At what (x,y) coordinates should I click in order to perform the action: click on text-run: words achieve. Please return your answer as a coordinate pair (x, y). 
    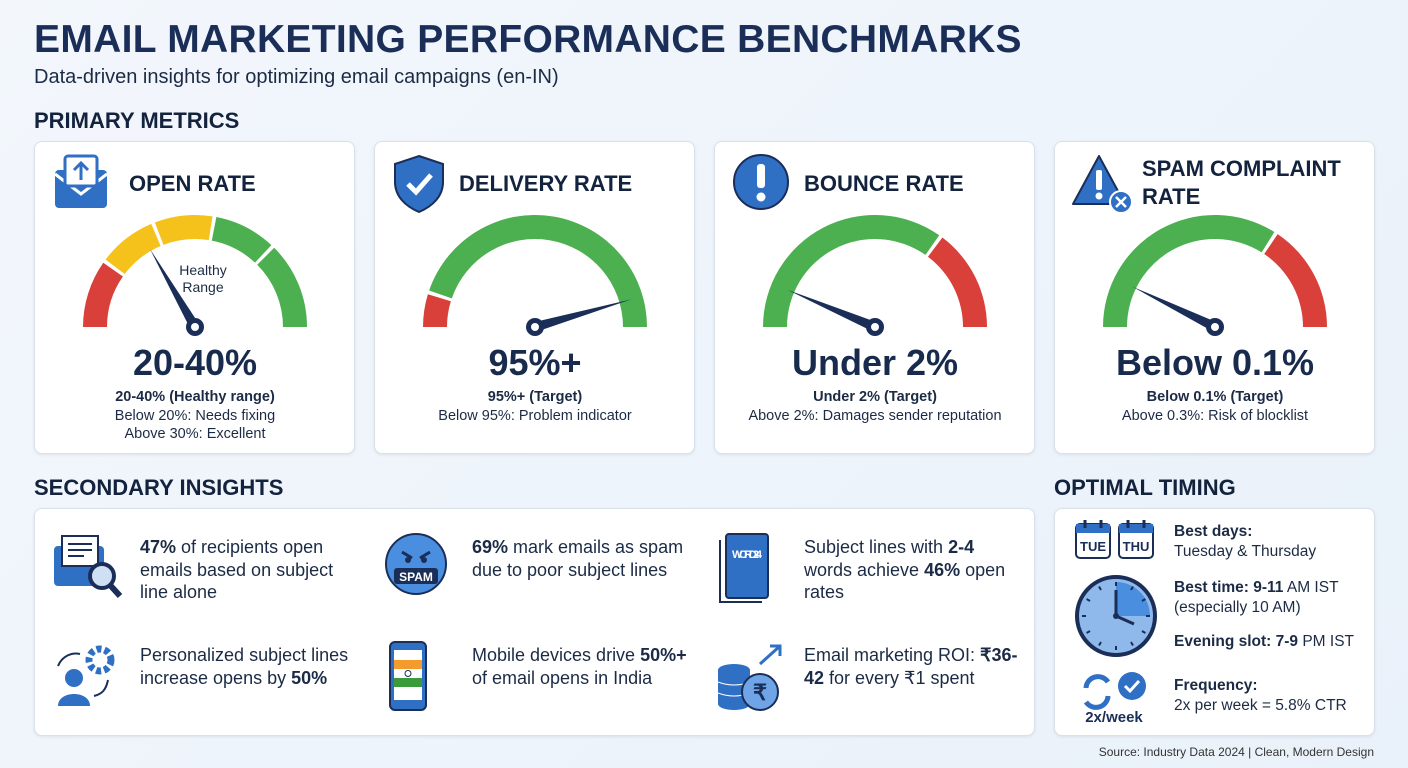
    Looking at the image, I should click on (864, 569).